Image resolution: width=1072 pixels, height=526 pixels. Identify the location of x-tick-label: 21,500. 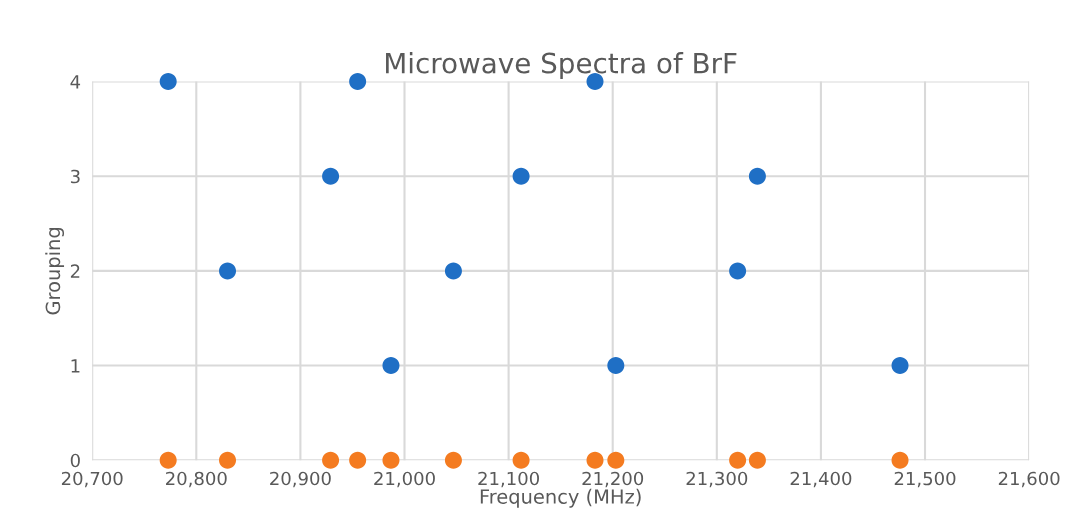
(925, 479).